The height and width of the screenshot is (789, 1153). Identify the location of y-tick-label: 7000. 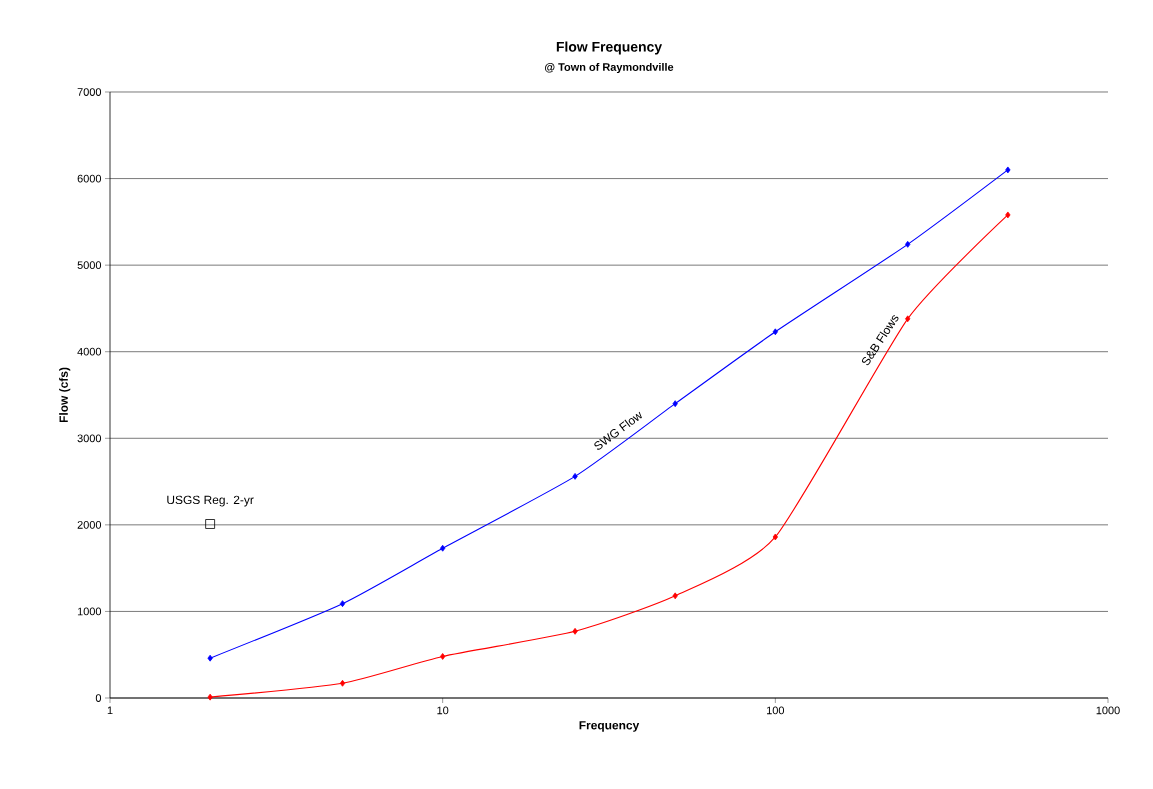
(89, 92).